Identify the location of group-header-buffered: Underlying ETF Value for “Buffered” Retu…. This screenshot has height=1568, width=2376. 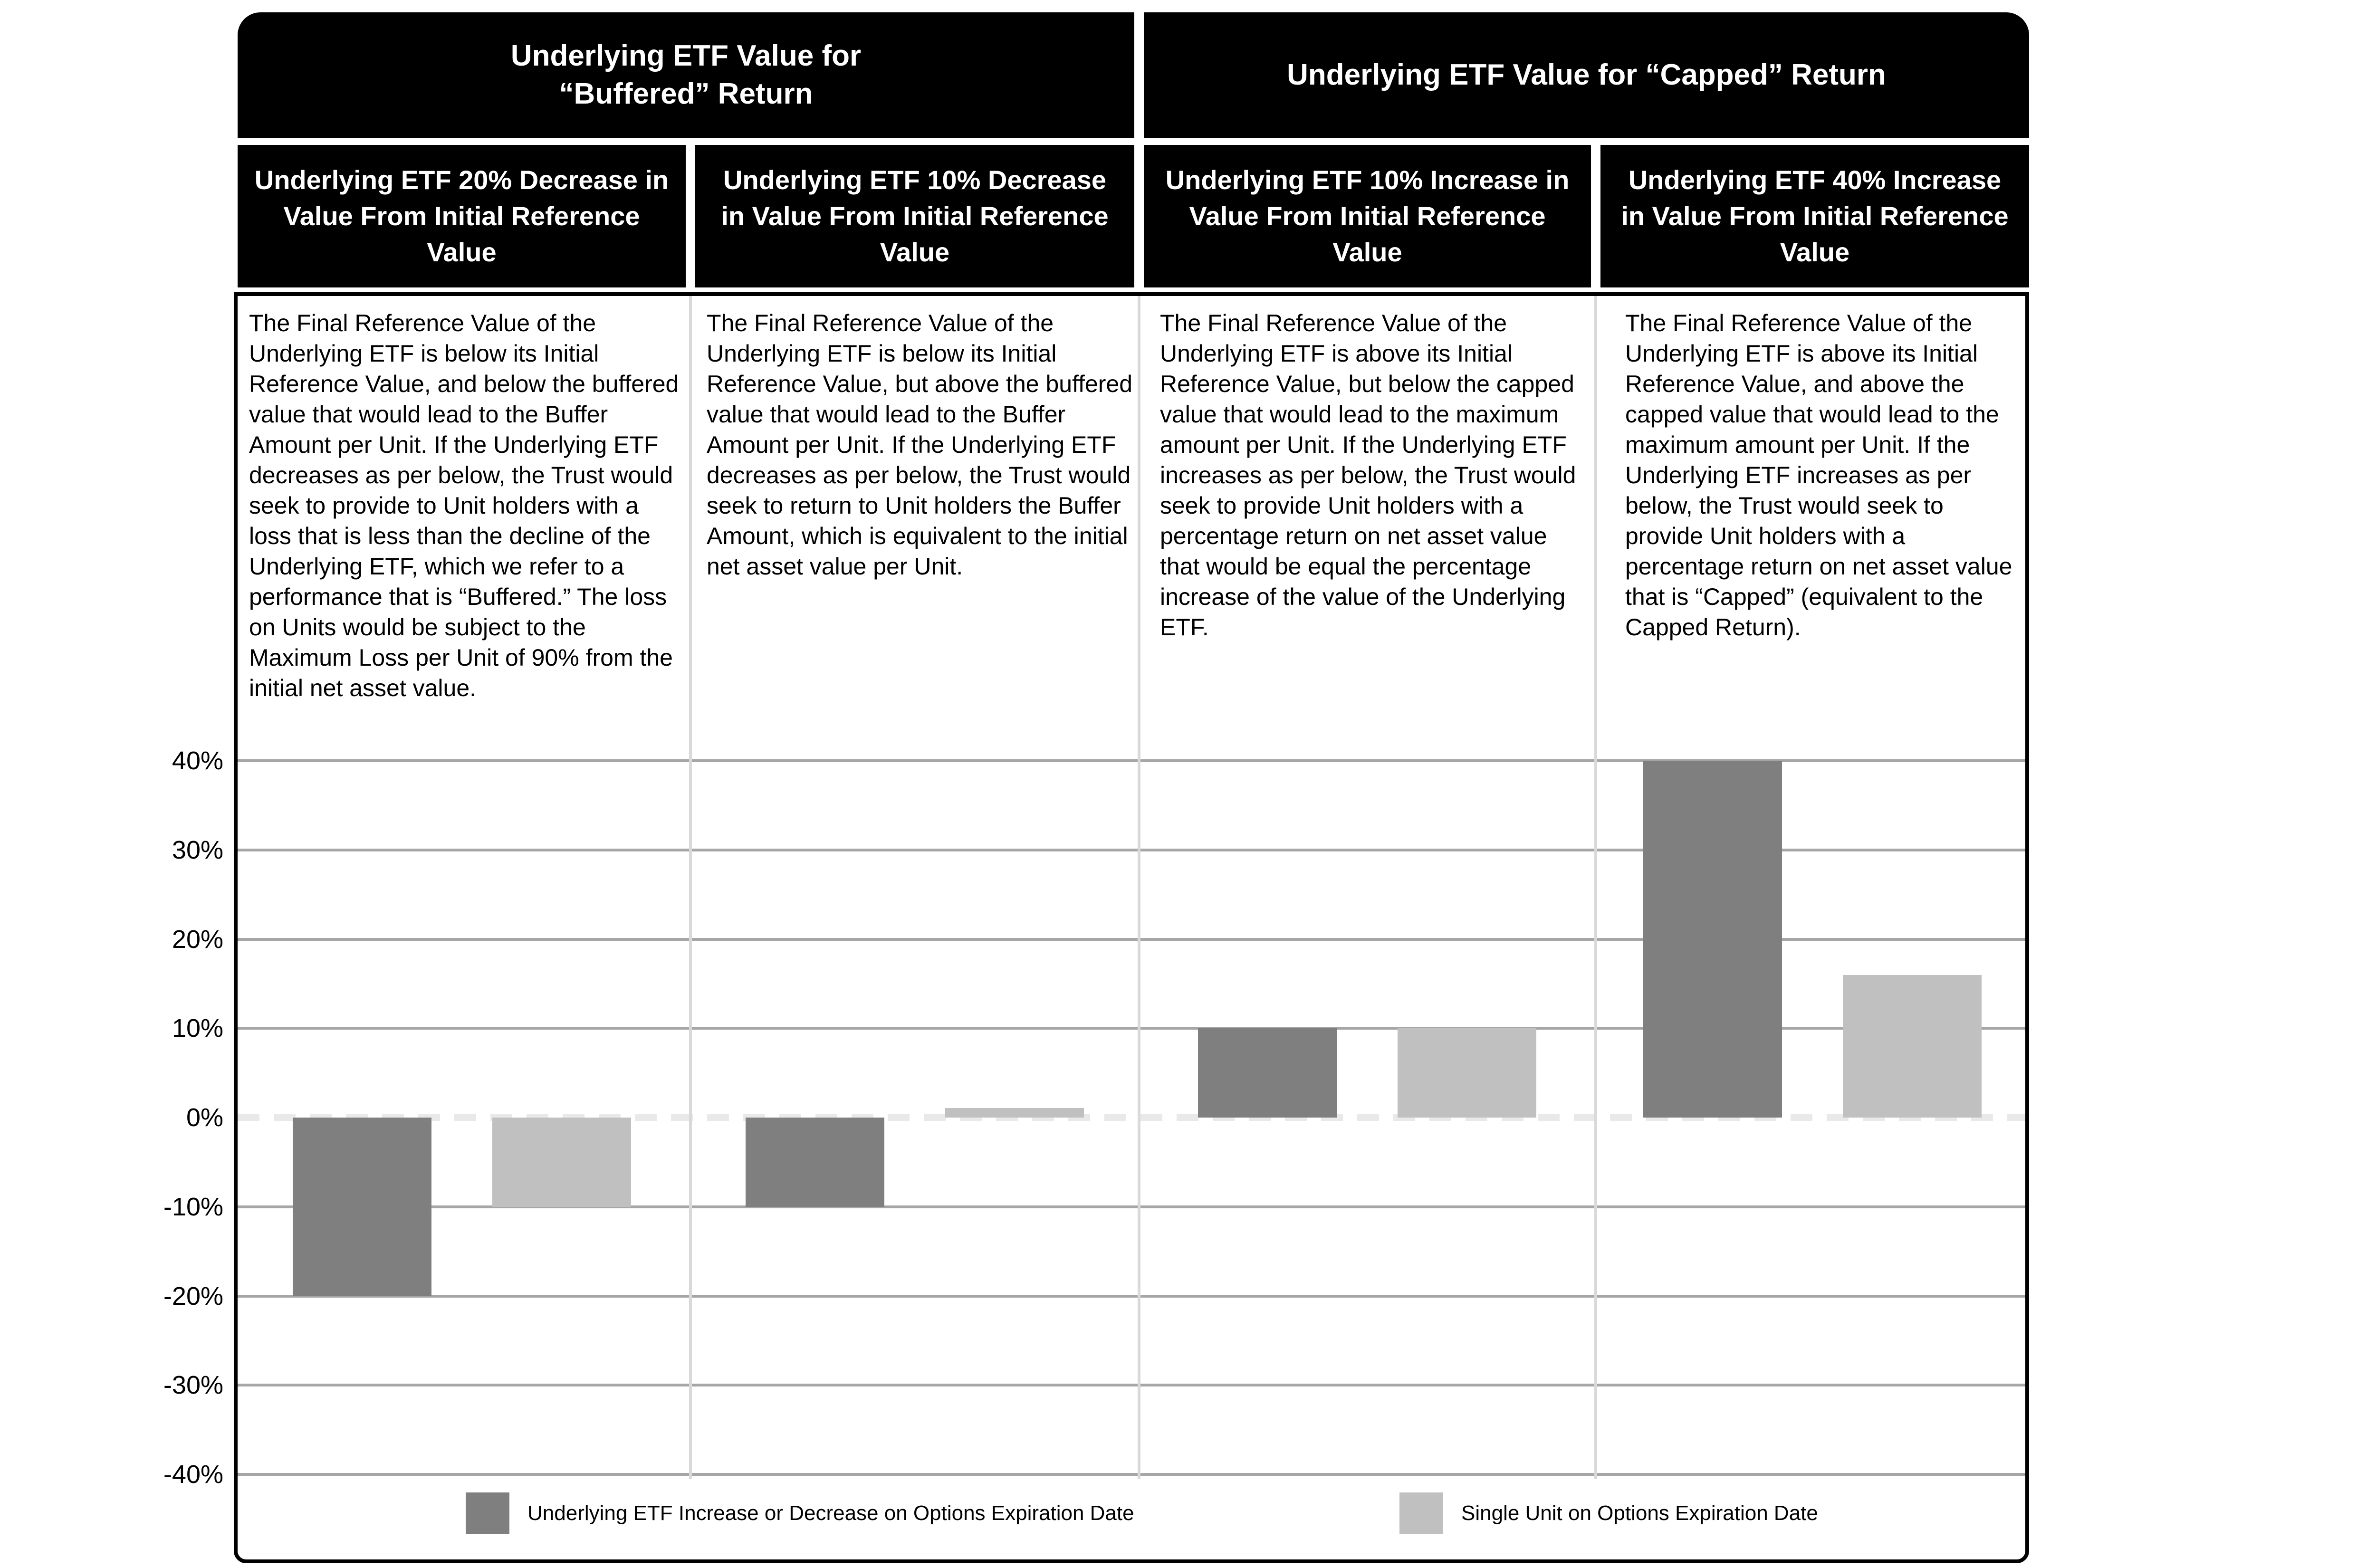
(686, 75).